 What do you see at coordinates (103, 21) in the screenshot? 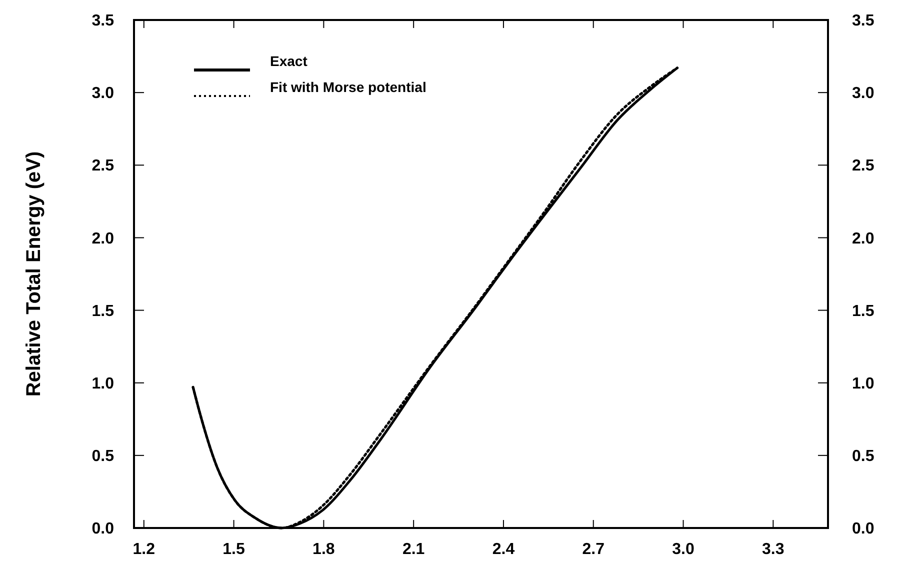
I see `y-tick-label: 3.5` at bounding box center [103, 21].